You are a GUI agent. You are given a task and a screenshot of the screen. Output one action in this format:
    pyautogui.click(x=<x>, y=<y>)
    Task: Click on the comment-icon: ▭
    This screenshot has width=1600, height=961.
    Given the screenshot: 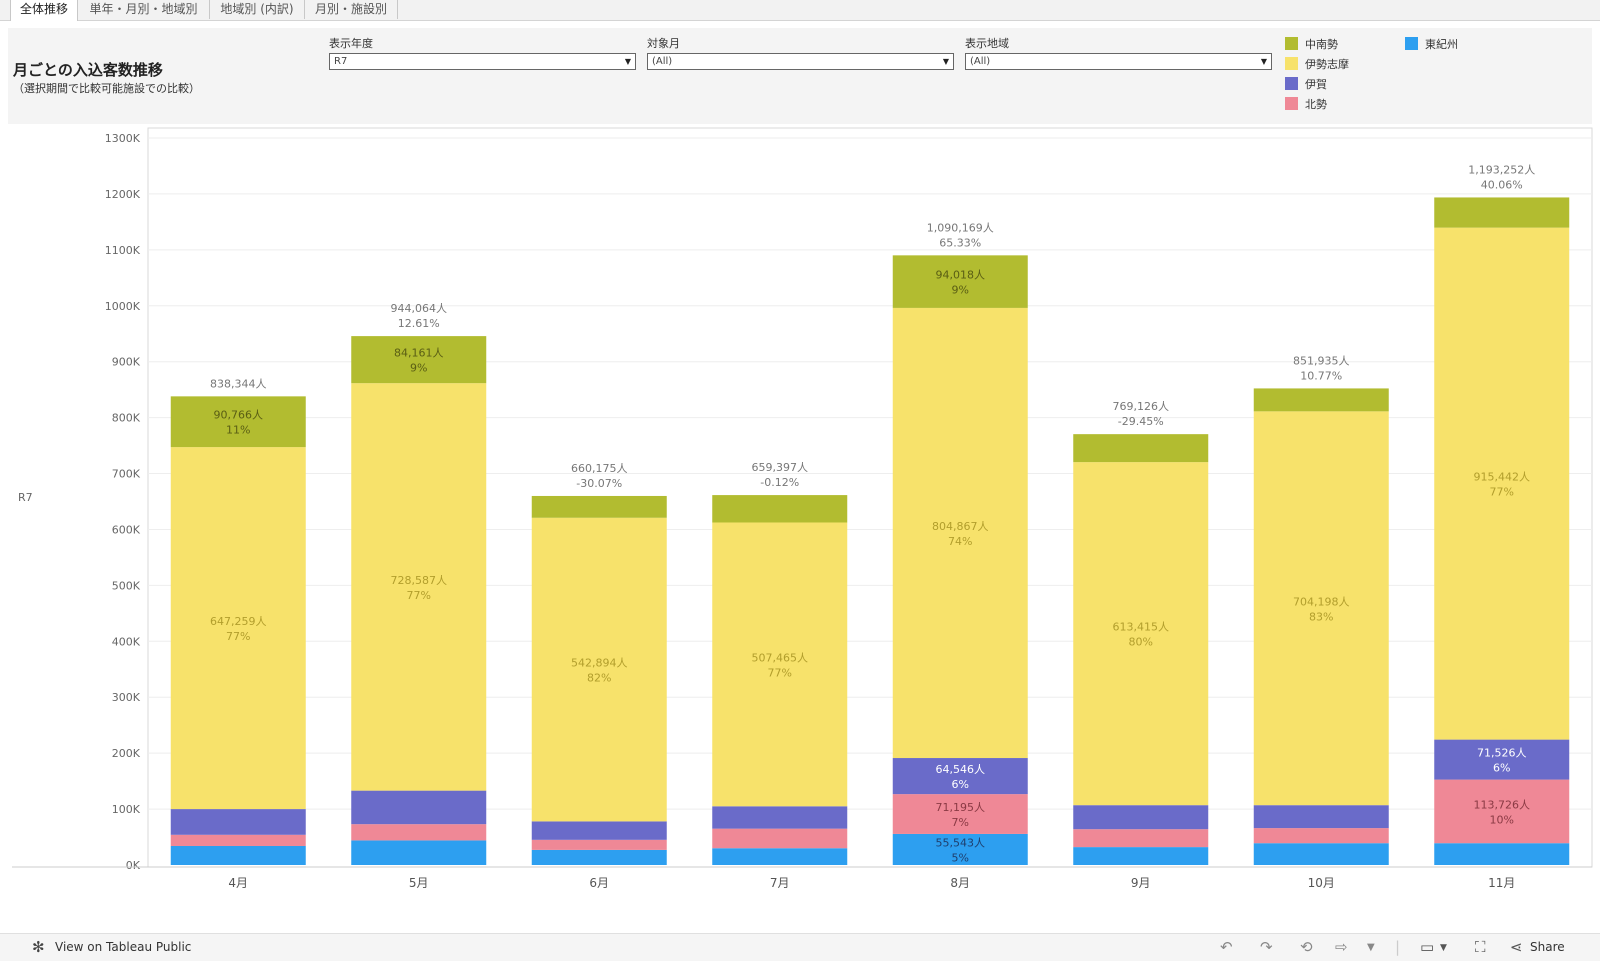 What is the action you would take?
    pyautogui.click(x=1427, y=947)
    